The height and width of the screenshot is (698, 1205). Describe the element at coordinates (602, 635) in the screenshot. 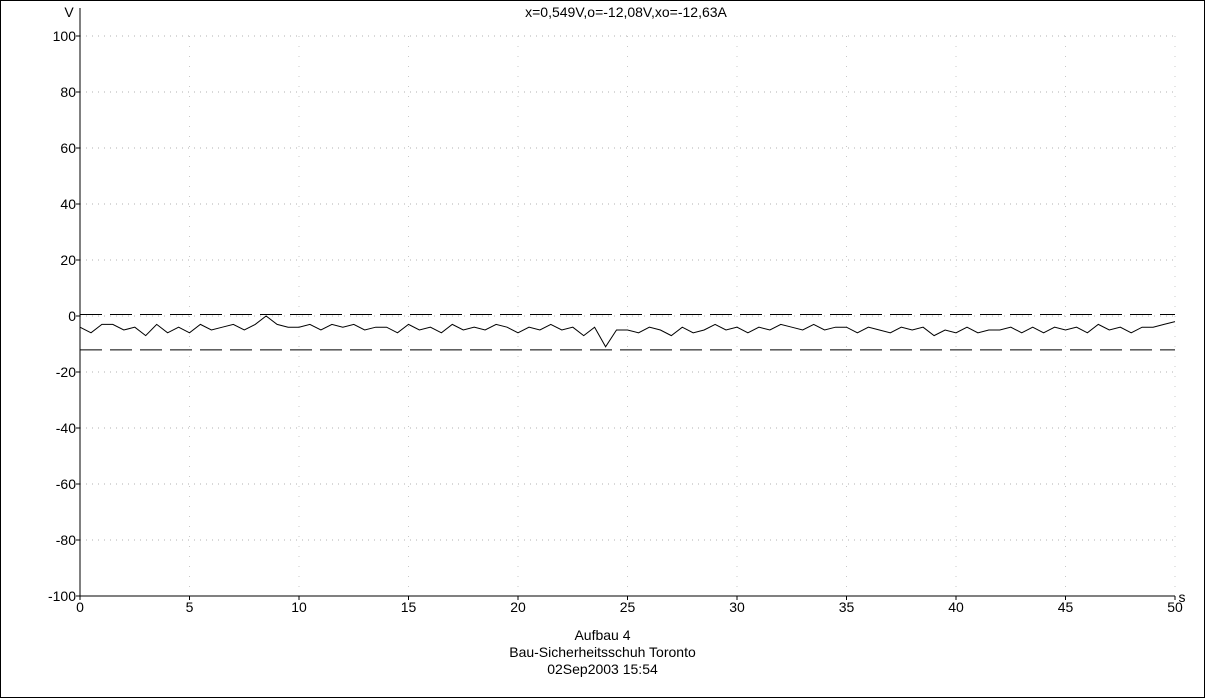

I see `footer-setup-label: Aufbau 4` at that location.